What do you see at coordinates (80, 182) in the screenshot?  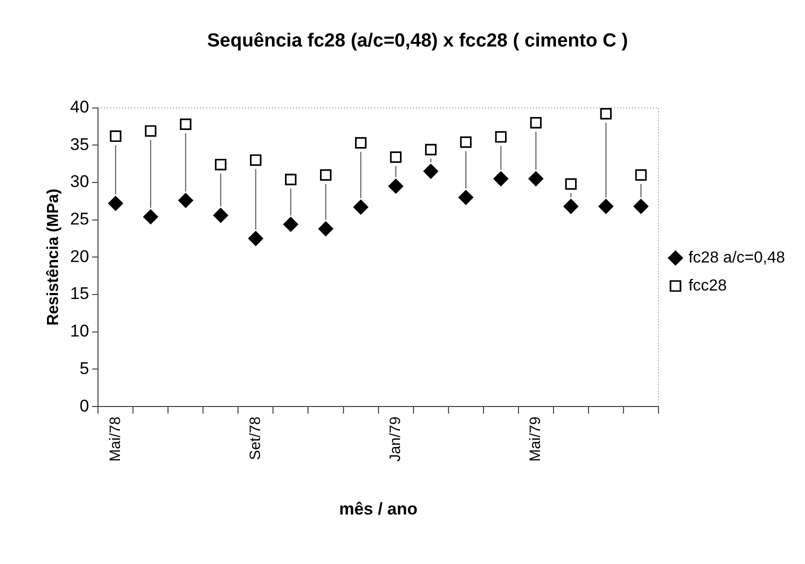 I see `y-tick-label: 30` at bounding box center [80, 182].